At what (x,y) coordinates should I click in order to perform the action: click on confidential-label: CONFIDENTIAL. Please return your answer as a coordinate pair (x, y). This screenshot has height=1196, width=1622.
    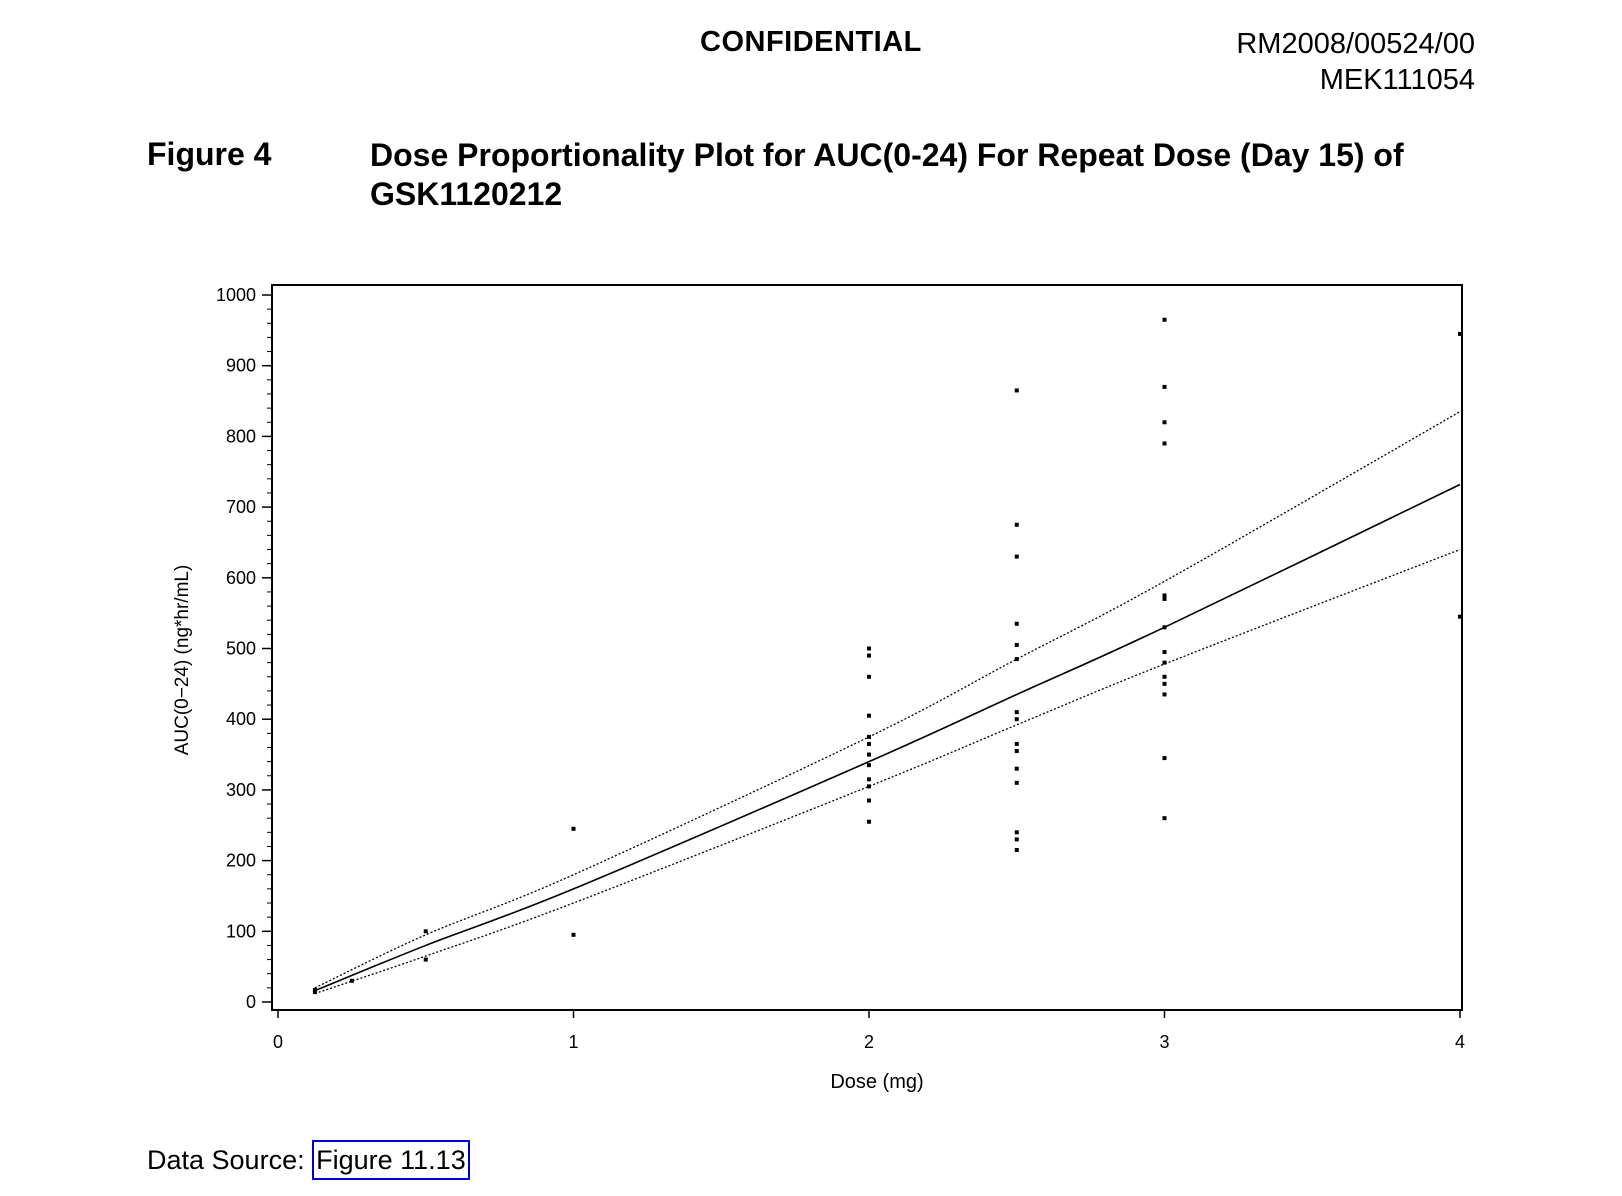
    Looking at the image, I should click on (811, 42).